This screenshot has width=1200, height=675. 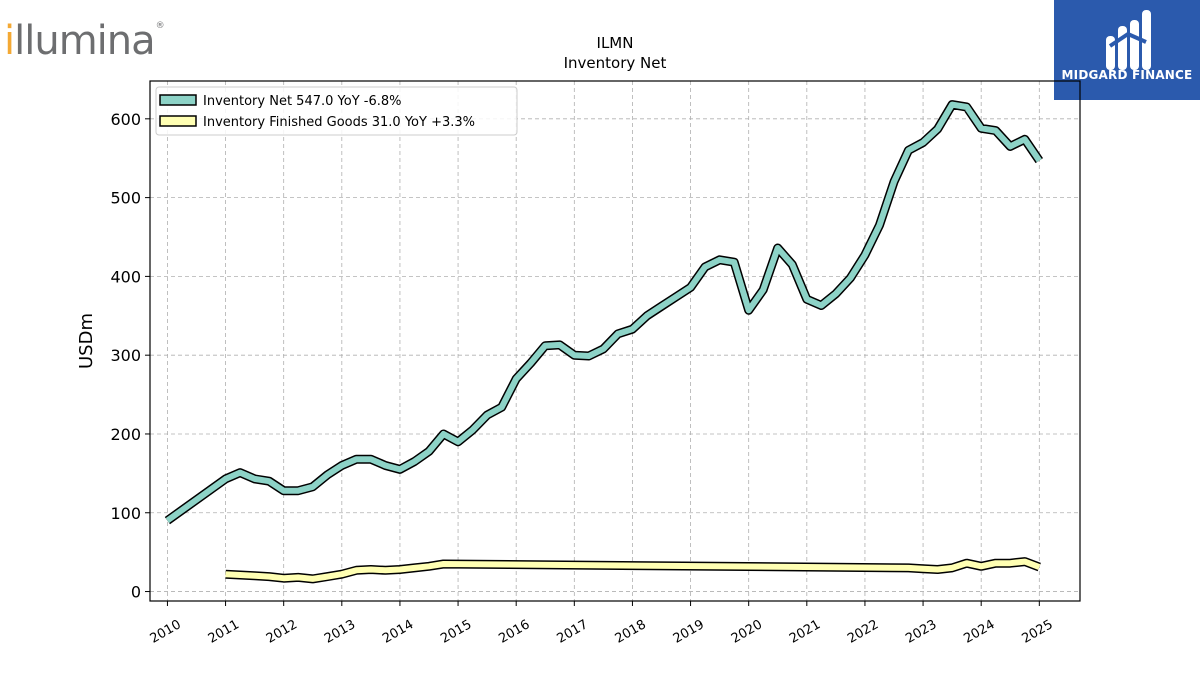 I want to click on x-tick-label: 2016, so click(x=514, y=632).